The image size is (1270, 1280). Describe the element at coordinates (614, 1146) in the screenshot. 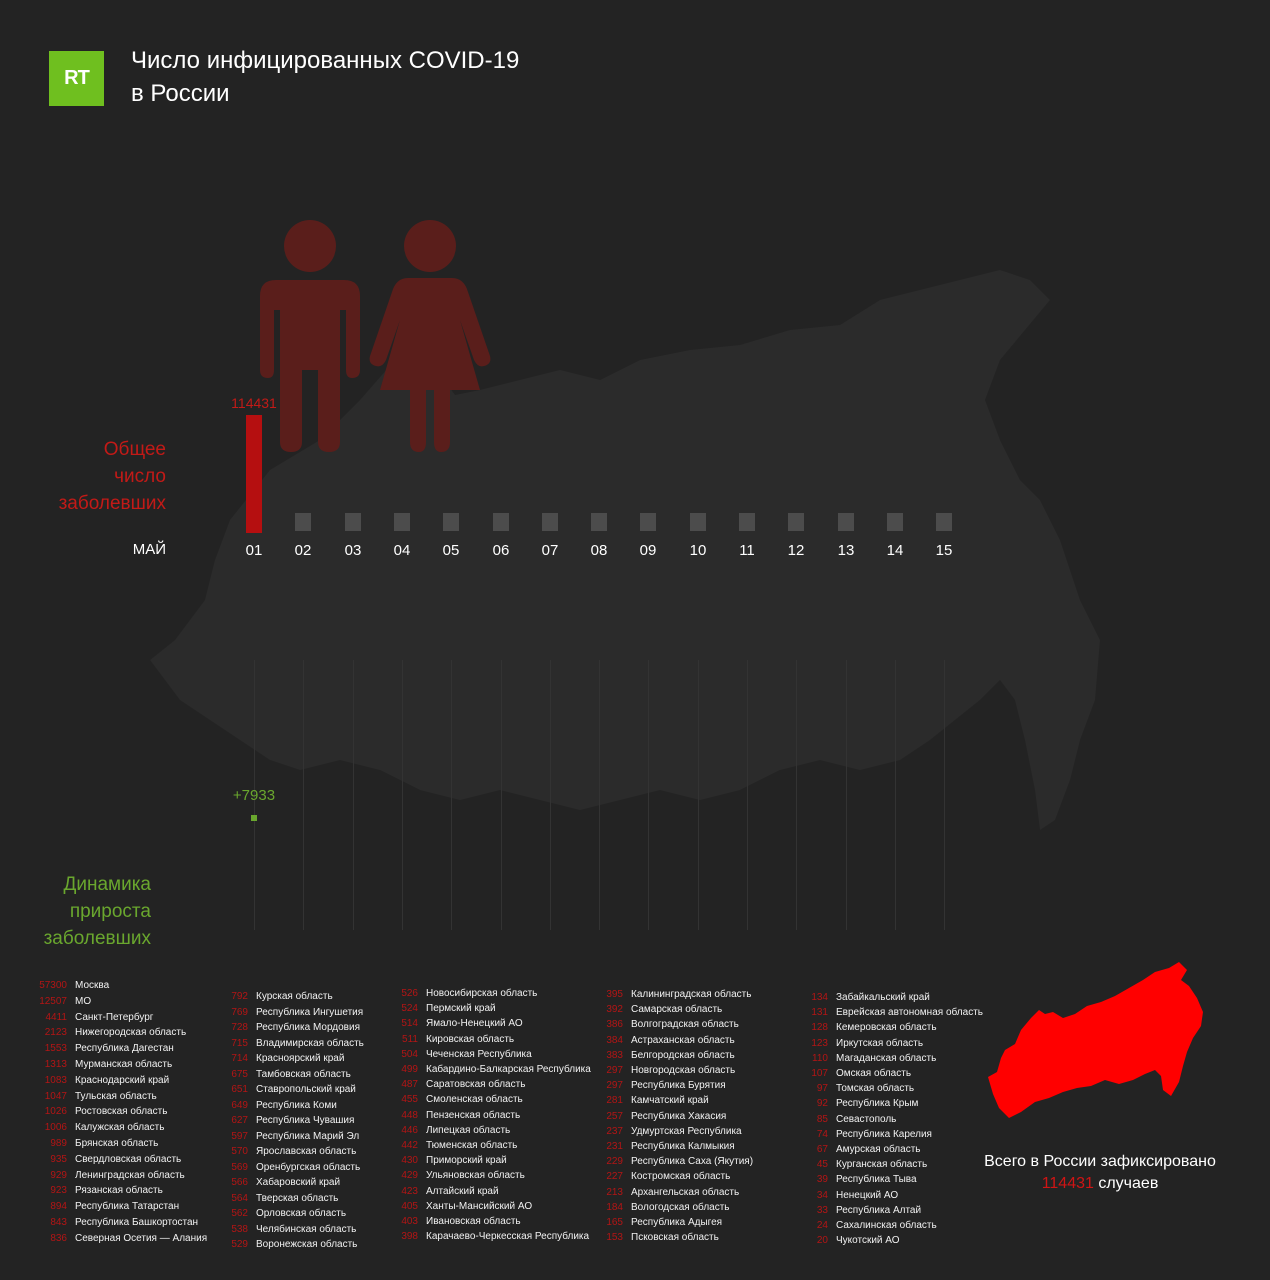

I see `region-count: 231` at that location.